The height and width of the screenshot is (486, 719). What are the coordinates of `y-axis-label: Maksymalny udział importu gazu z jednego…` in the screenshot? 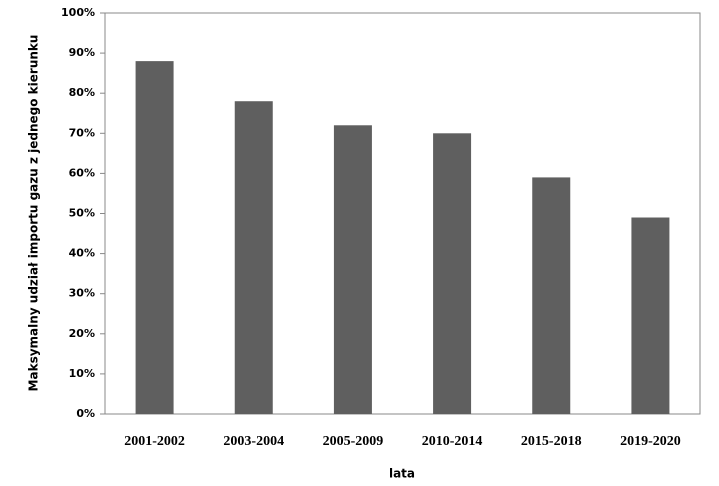 It's located at (34, 213).